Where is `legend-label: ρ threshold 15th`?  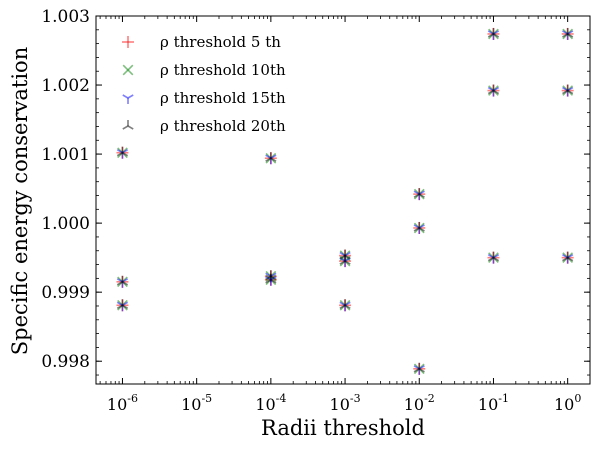
legend-label: ρ threshold 15th is located at coordinates (223, 98).